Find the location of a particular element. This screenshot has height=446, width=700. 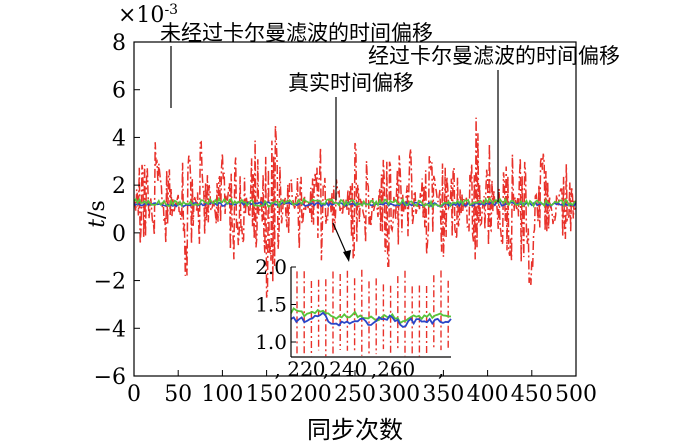

y-axis-label: t/s is located at coordinates (97, 214).